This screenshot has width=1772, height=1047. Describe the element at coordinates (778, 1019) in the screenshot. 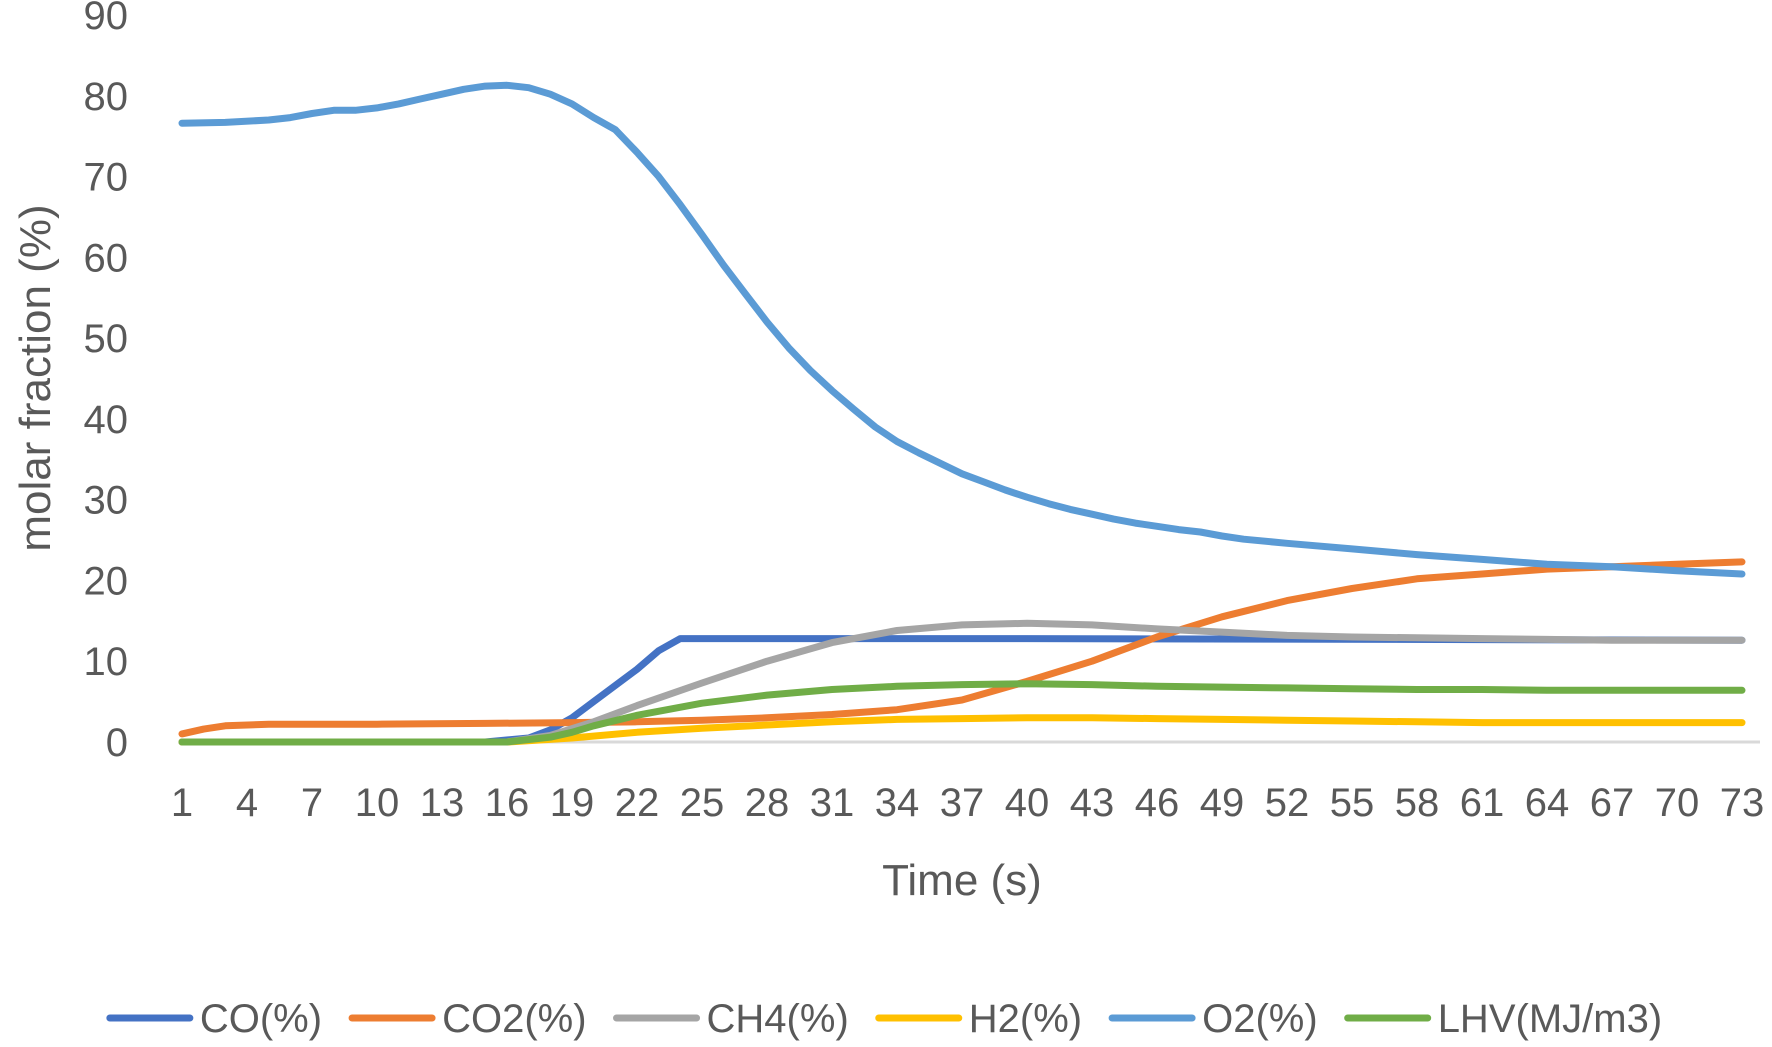

I see `legend-label: CH4(%)` at that location.